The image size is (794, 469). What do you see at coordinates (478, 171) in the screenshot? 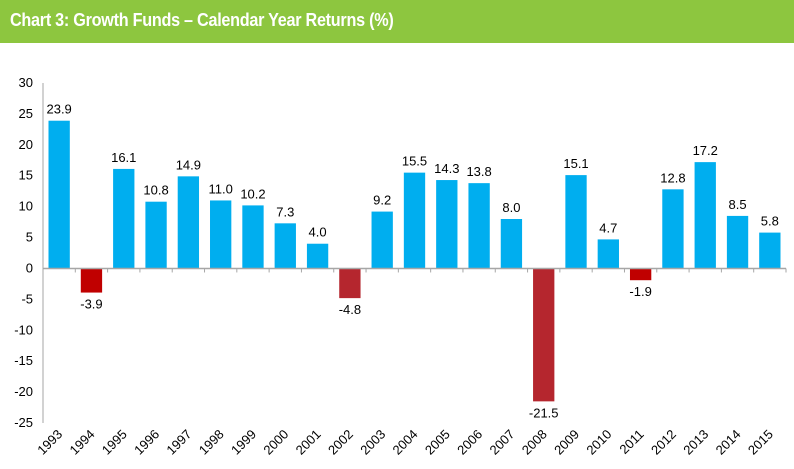
I see `data-label-2006: 13.8` at bounding box center [478, 171].